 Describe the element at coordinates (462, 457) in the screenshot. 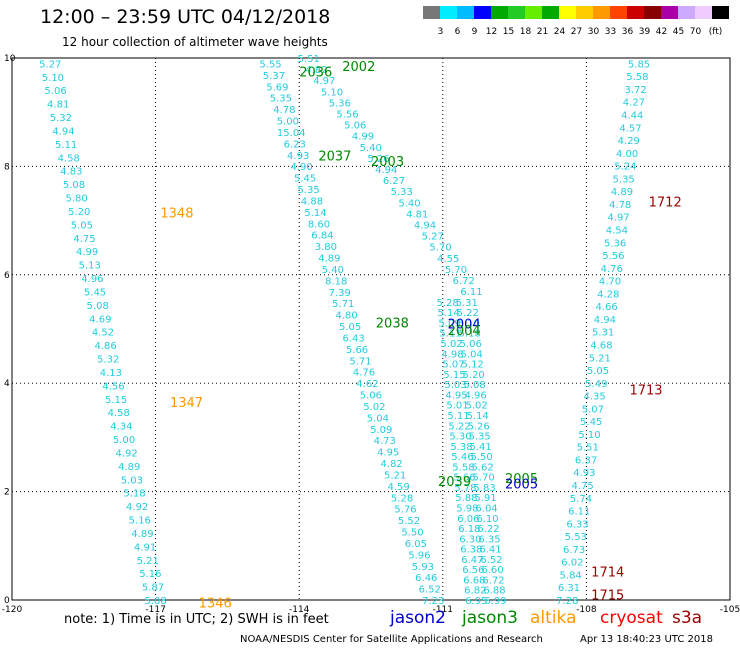

I see `swh-value-label: 5.46` at that location.